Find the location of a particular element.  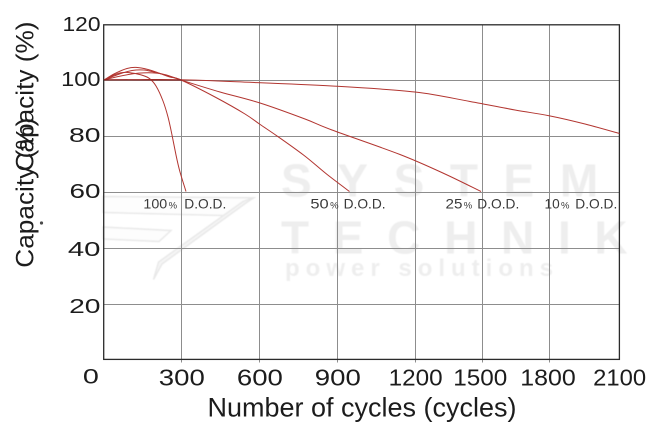

svg-text: power solutions is located at coordinates (422, 268).